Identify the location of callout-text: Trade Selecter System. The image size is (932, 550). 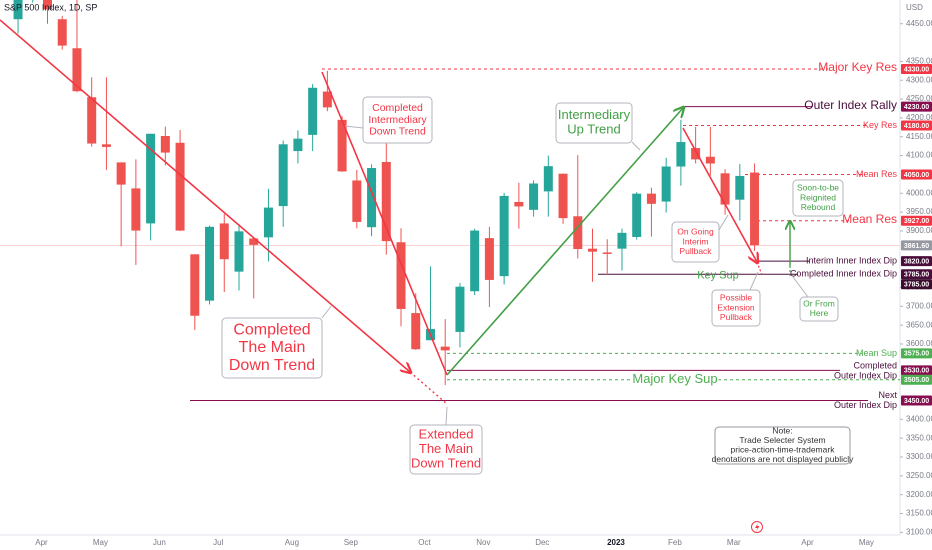
(782, 440).